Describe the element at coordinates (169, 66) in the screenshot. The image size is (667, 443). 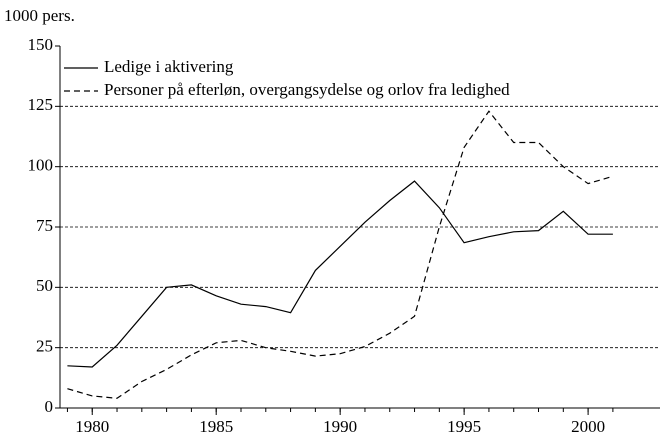
I see `legend-label: Ledige i aktivering` at that location.